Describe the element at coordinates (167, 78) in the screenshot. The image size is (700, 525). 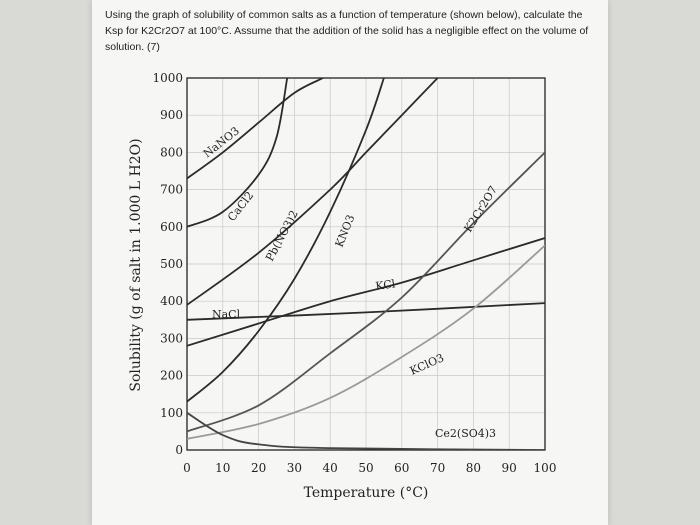
I see `y-tick-label: 1000` at that location.